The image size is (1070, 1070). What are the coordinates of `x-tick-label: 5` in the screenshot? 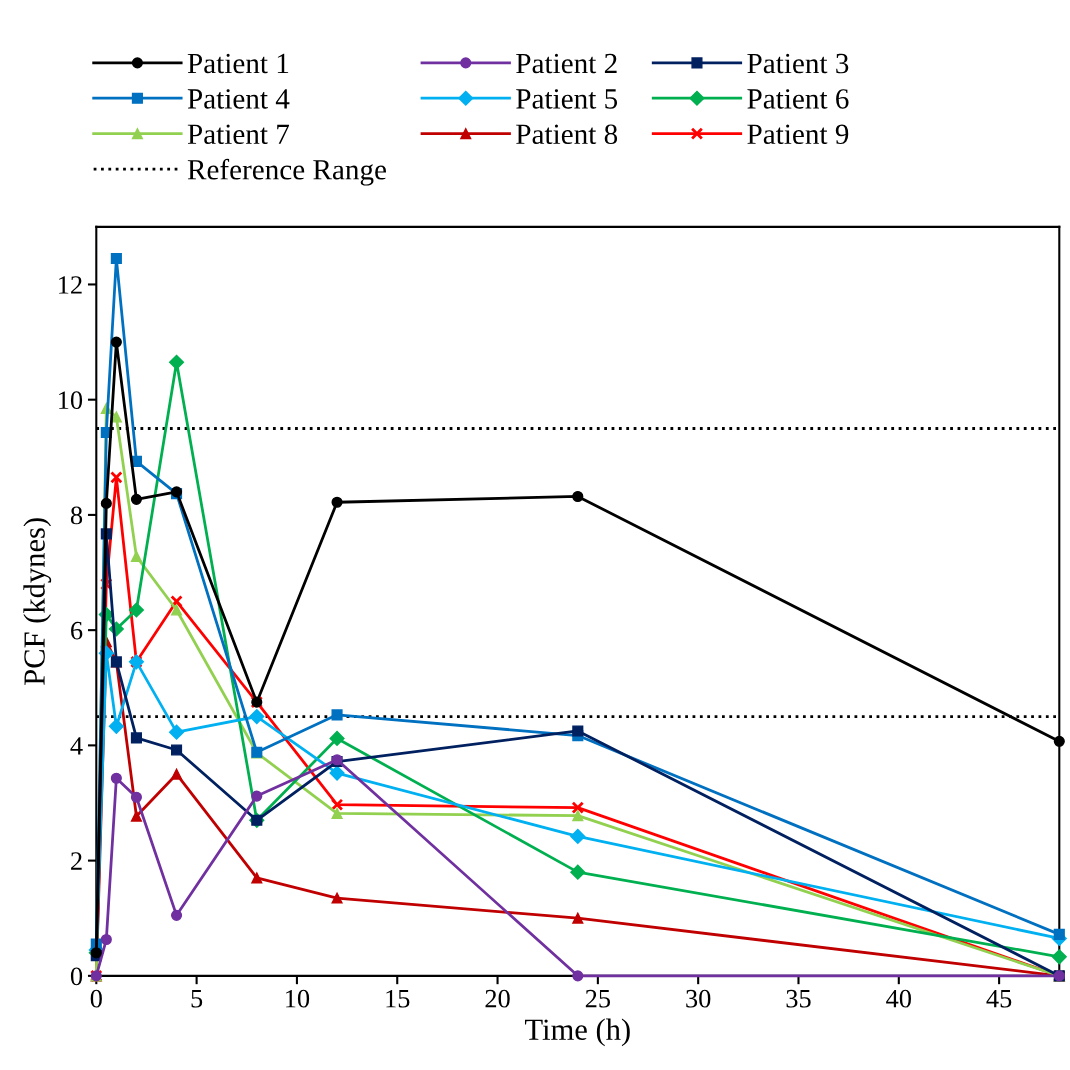 It's located at (197, 999).